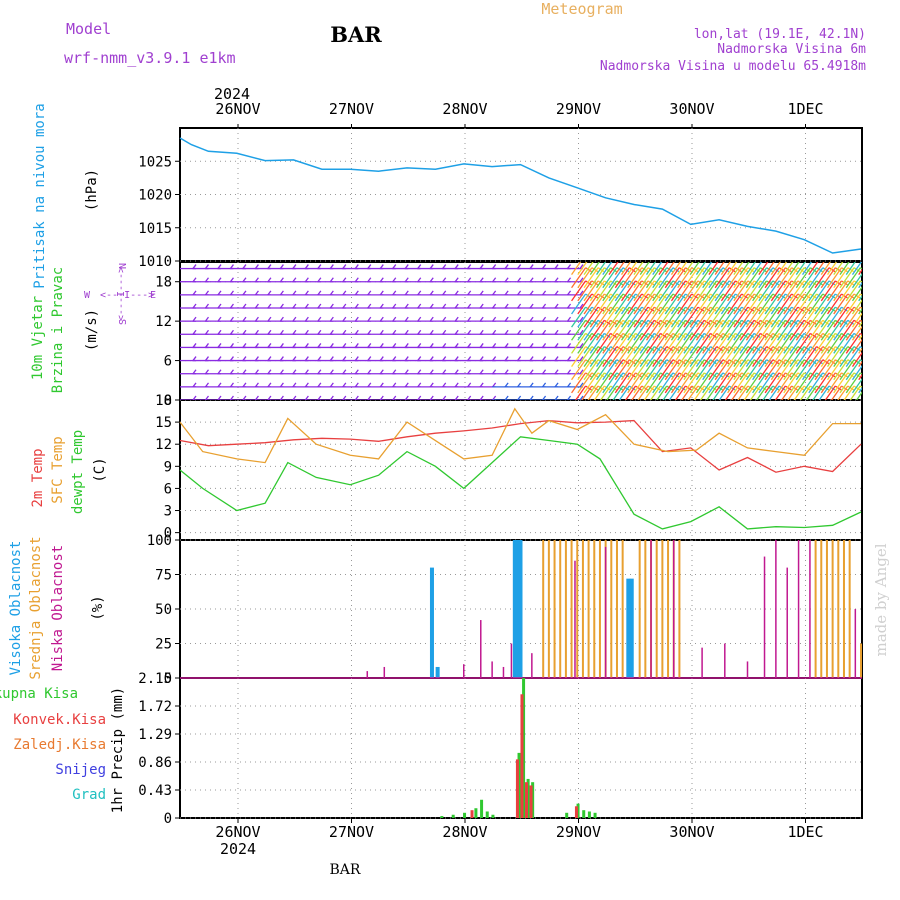 The image size is (900, 900). Describe the element at coordinates (581, 9) in the screenshot. I see `chart-subtitle: Meteogram` at that location.